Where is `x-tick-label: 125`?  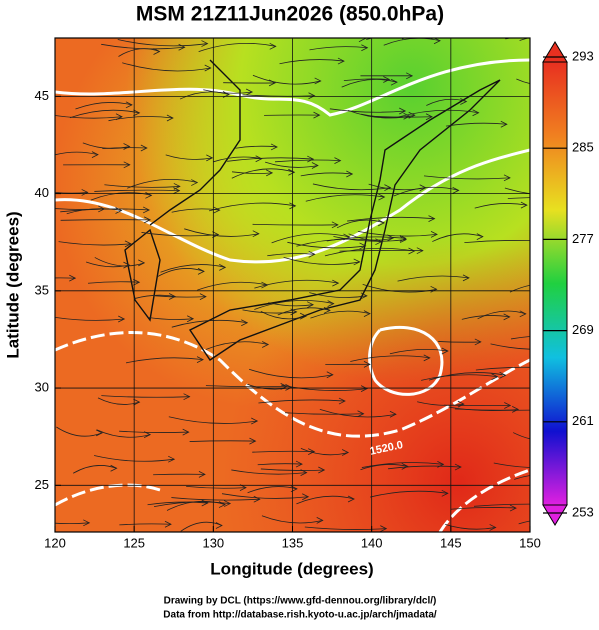 x-tick-label: 125 is located at coordinates (134, 542).